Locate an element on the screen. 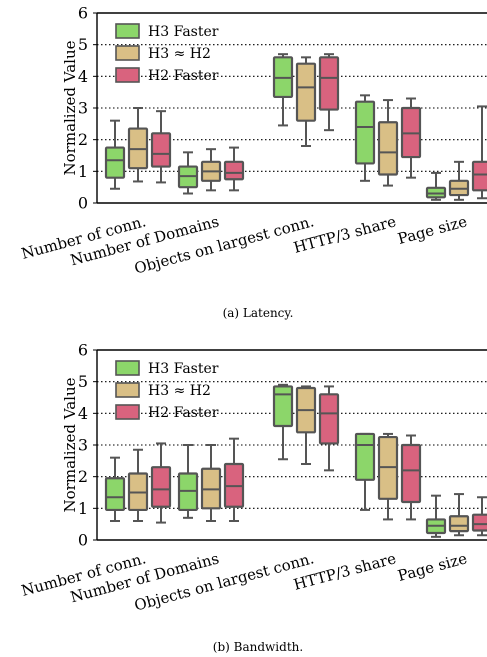  caption-bandwidth: (b) Bandwidth. is located at coordinates (258, 647).